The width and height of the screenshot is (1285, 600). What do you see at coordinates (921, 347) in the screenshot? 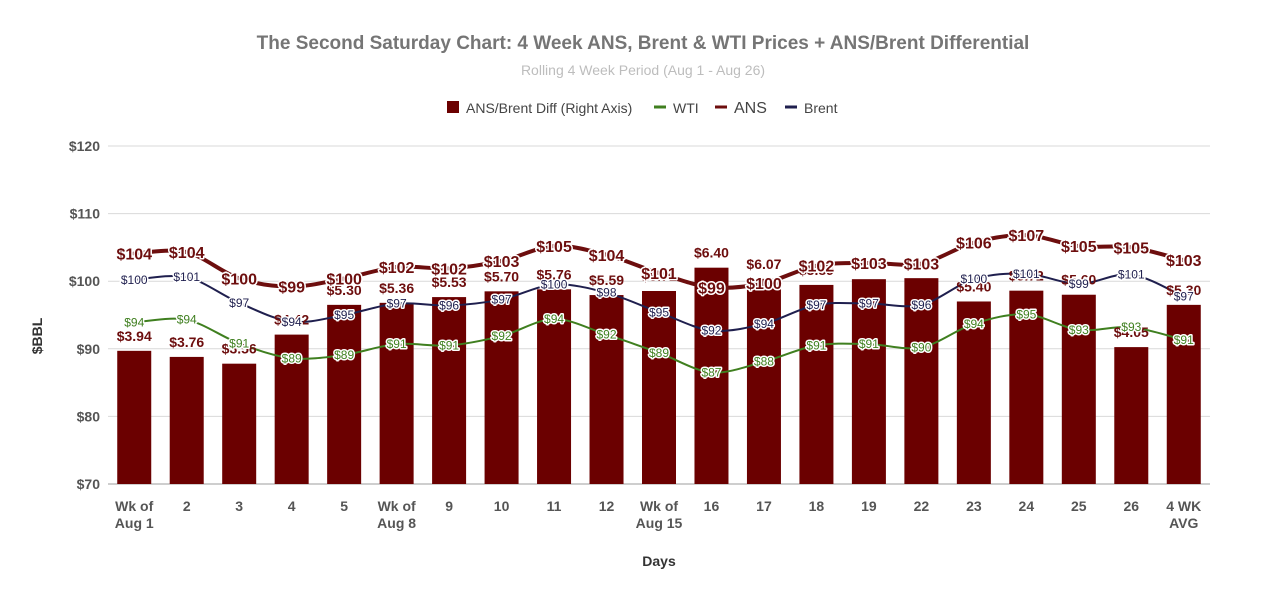
I see `wti-point-label: $90` at bounding box center [921, 347].